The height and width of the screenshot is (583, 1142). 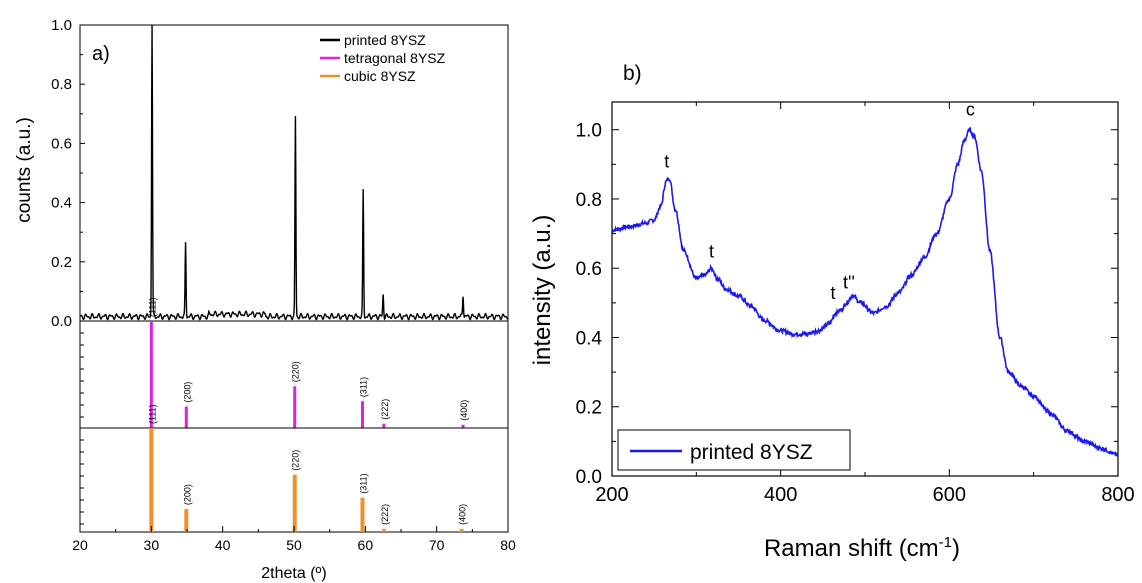 What do you see at coordinates (101, 54) in the screenshot?
I see `panel-a-label: a)` at bounding box center [101, 54].